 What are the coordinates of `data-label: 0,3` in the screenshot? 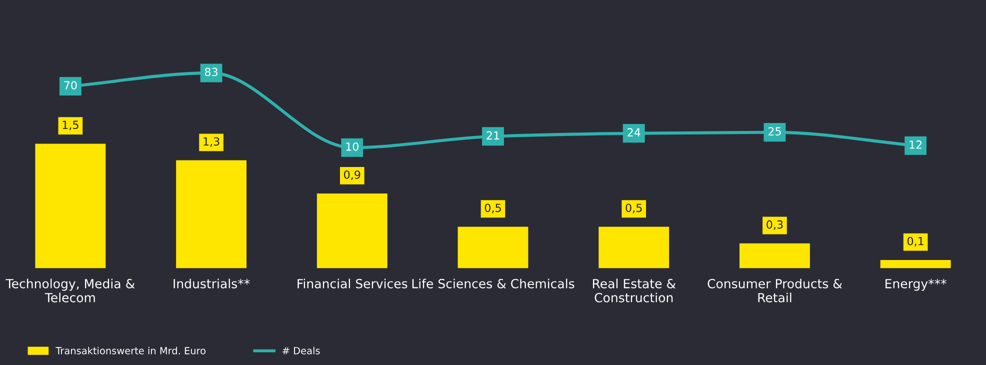 It's located at (774, 225).